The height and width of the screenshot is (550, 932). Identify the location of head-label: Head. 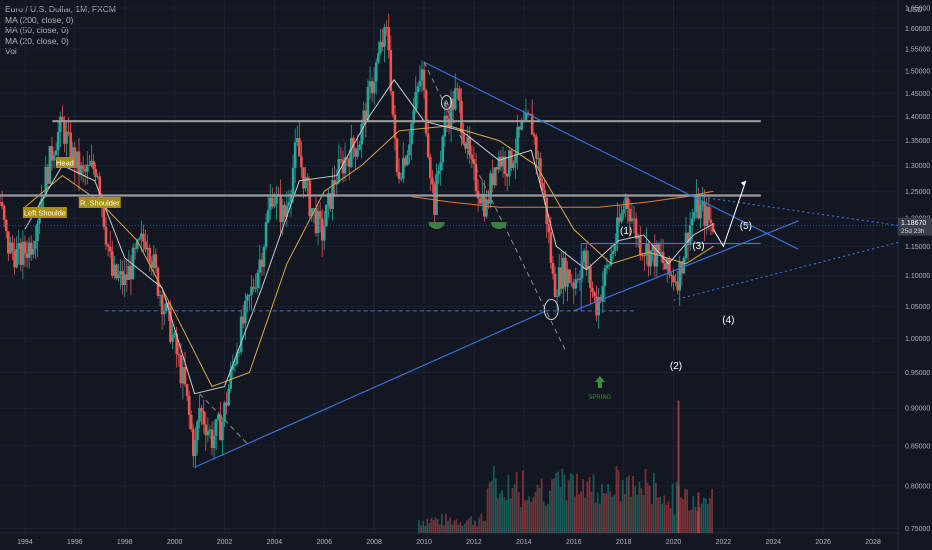
(64, 162).